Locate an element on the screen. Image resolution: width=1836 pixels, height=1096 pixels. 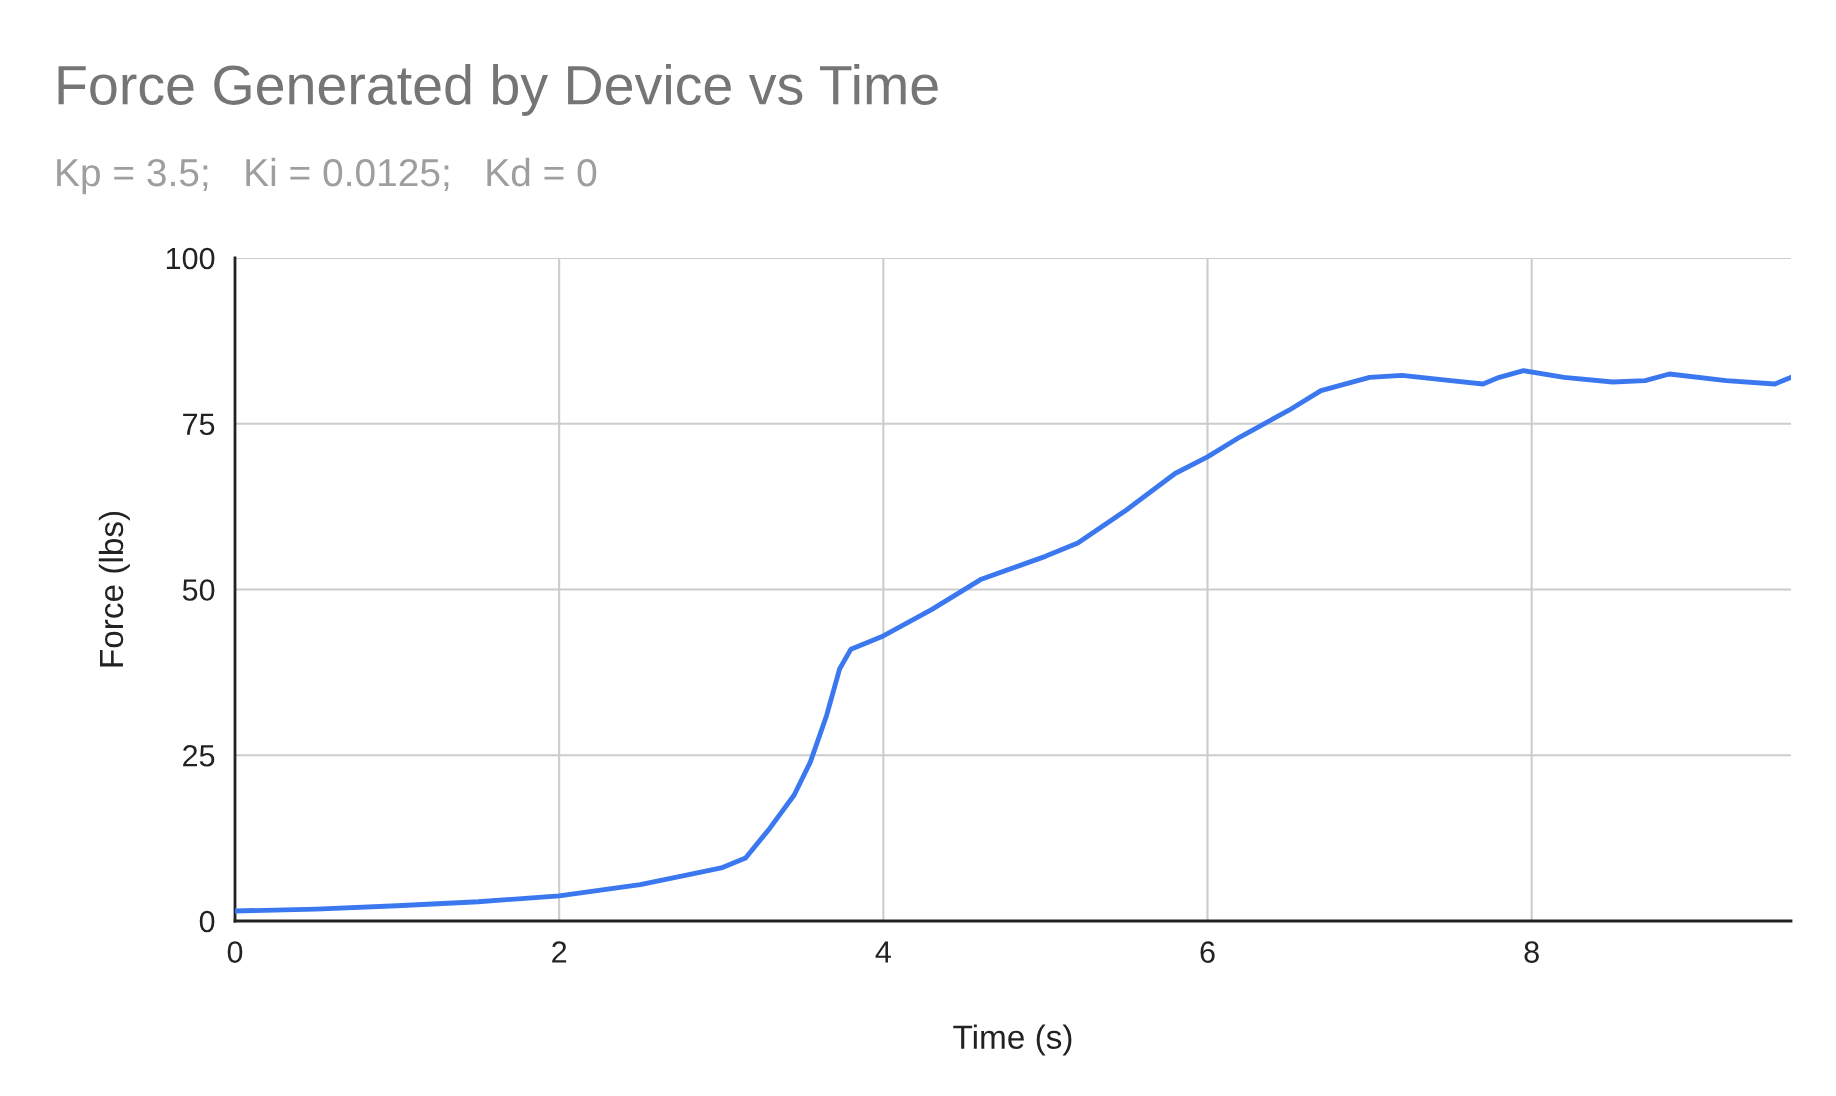
y-tick-label: 25 is located at coordinates (199, 755).